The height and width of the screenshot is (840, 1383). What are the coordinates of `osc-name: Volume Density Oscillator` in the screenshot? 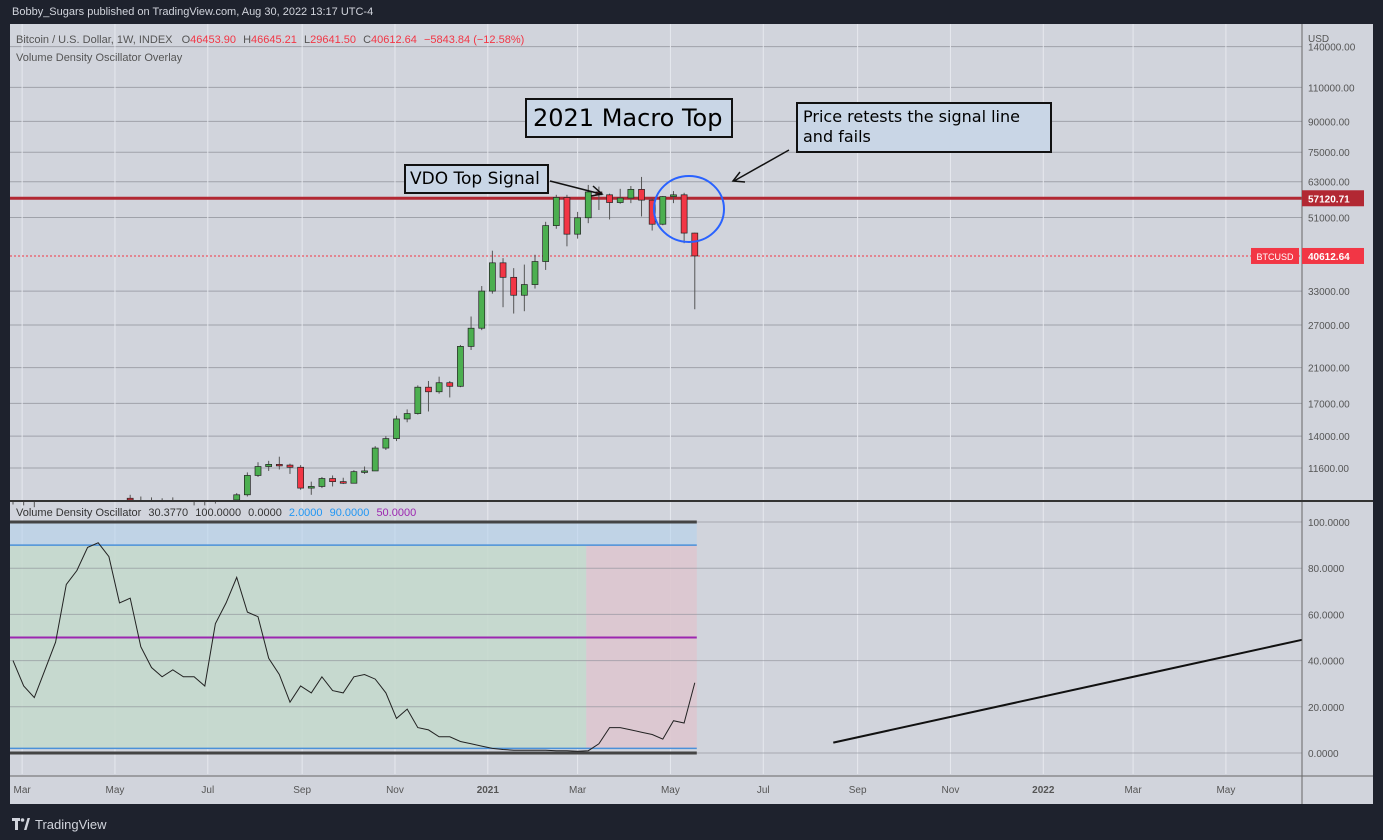 It's located at (79, 513).